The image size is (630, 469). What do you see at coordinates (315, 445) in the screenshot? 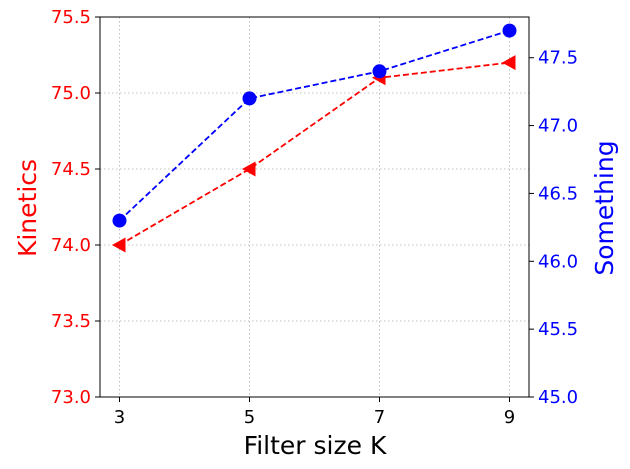
I see `x-axis-title: Filter size K` at bounding box center [315, 445].